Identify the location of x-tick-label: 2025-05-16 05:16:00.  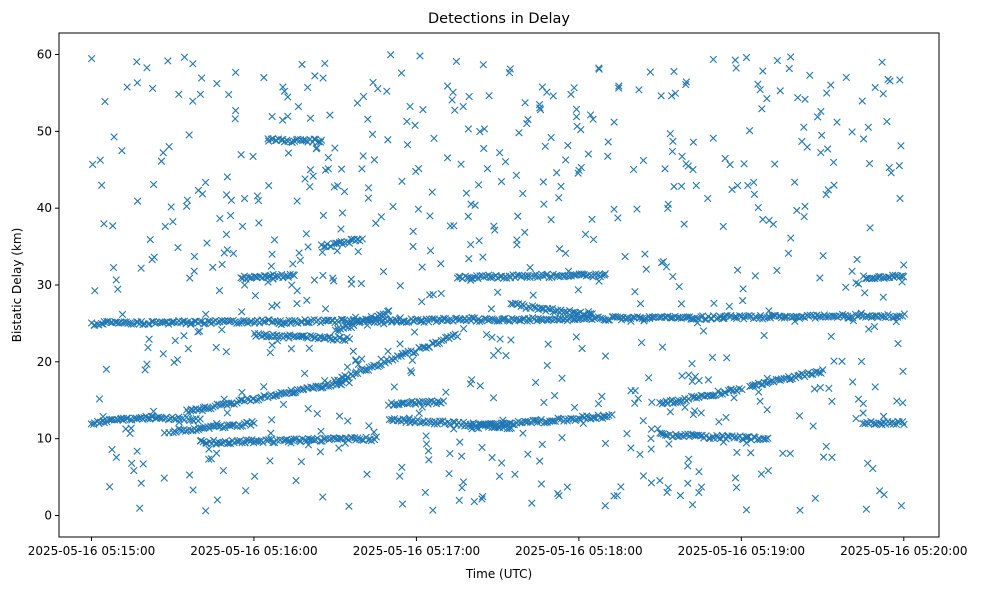
(253, 551).